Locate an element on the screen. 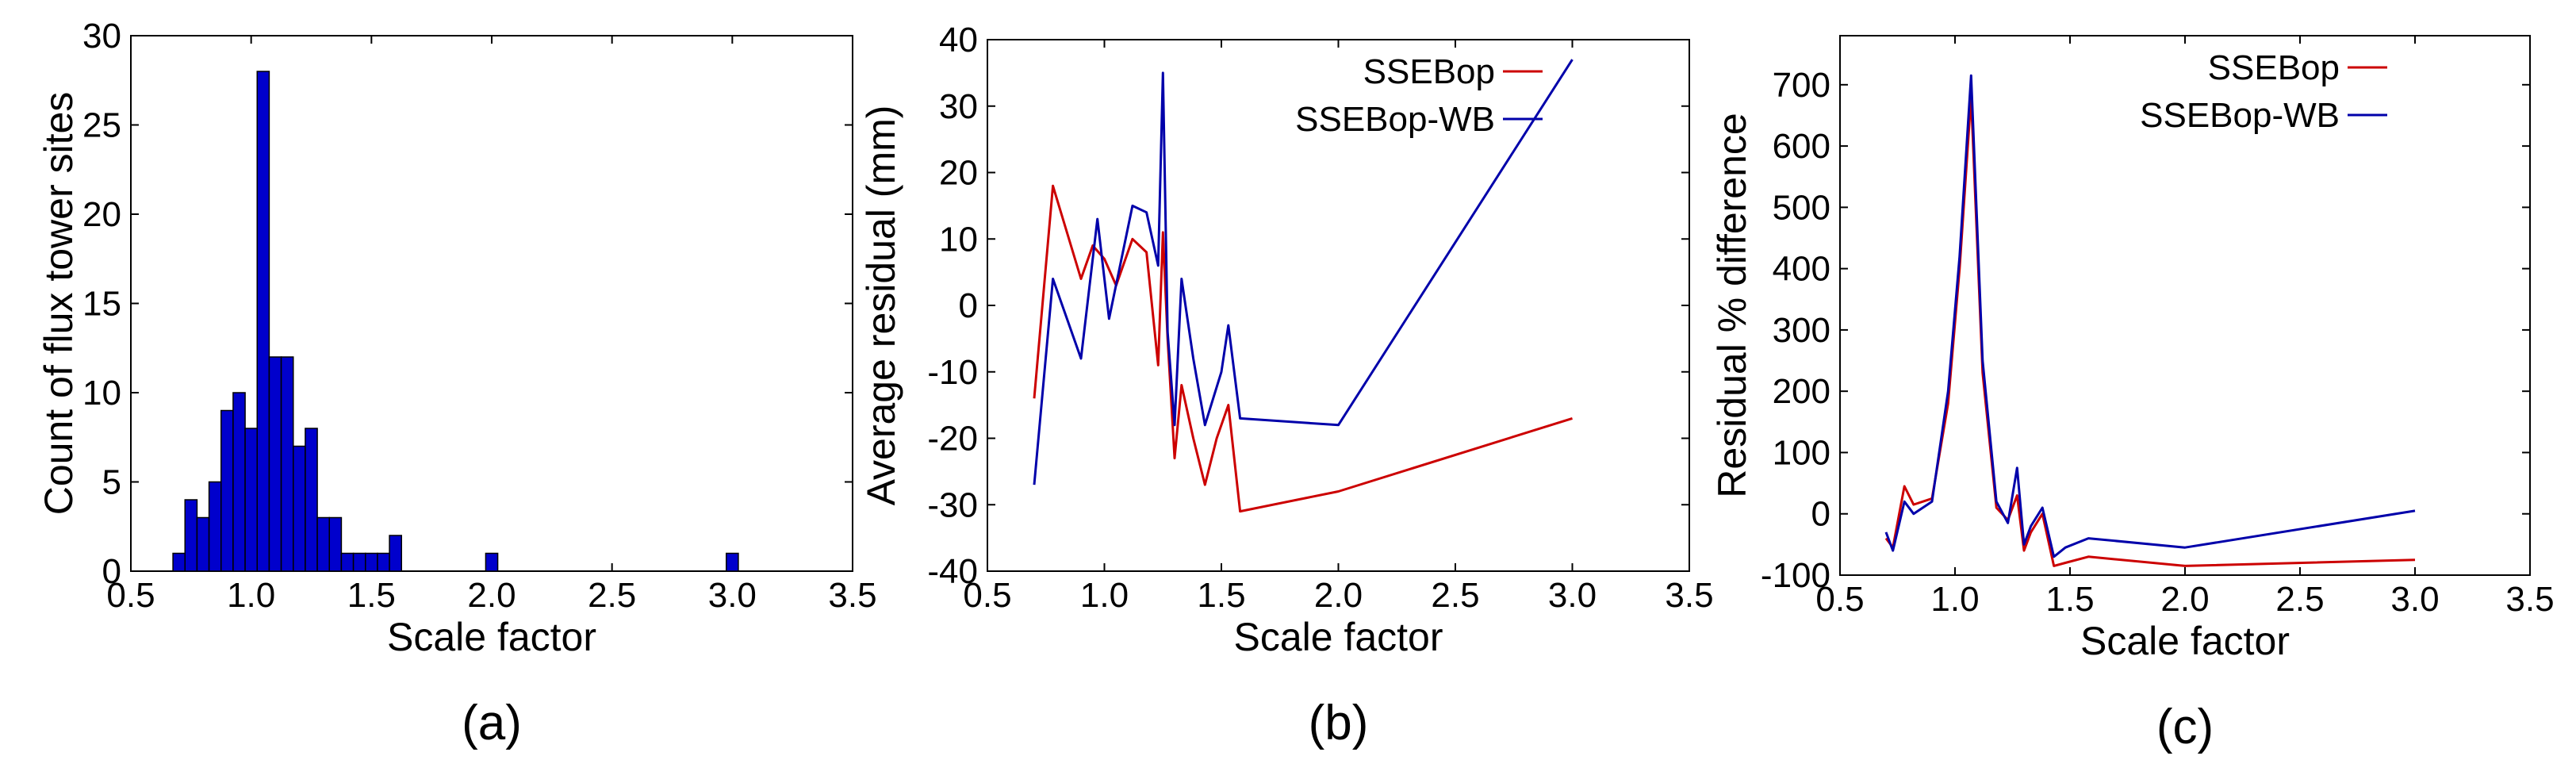  y-tick-label: -30 is located at coordinates (953, 504).